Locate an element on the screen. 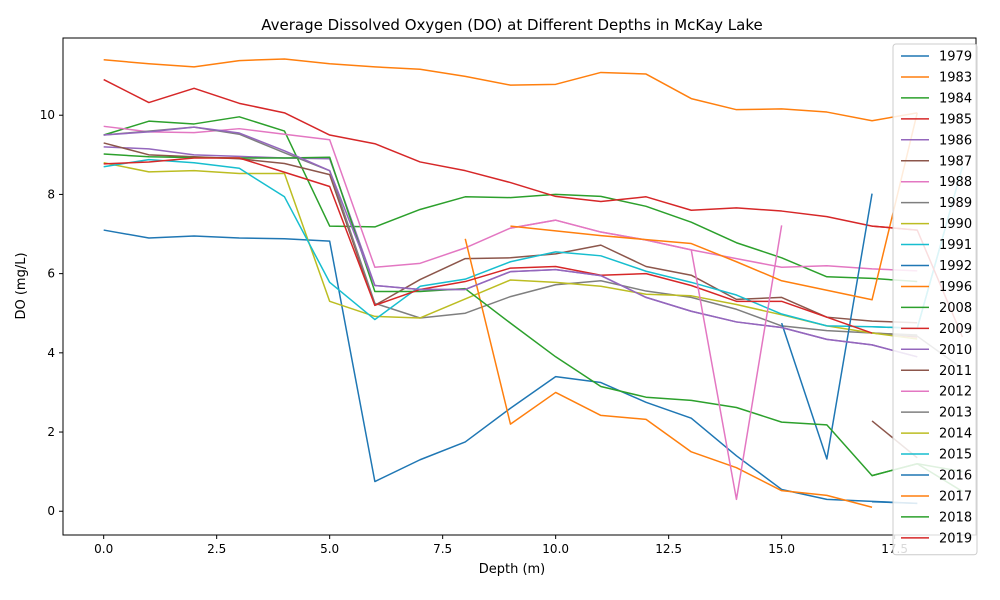 This screenshot has height=600, width=1000. legend-label-2008: 2008 is located at coordinates (955, 308).